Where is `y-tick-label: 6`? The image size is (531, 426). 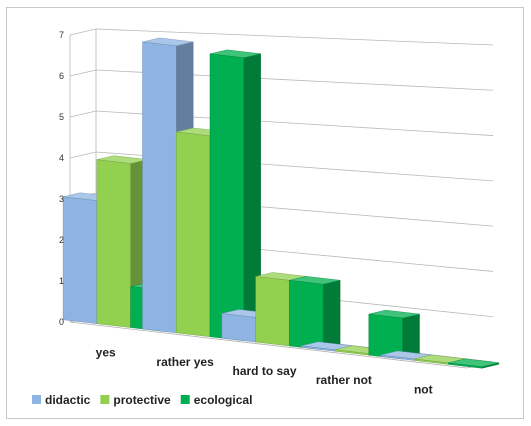 y-tick-label: 6 is located at coordinates (61, 76).